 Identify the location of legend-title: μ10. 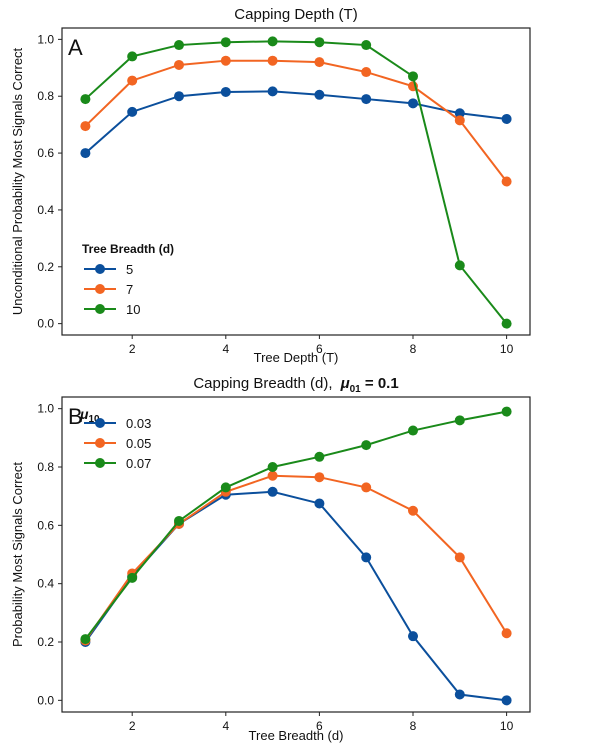
(89, 415).